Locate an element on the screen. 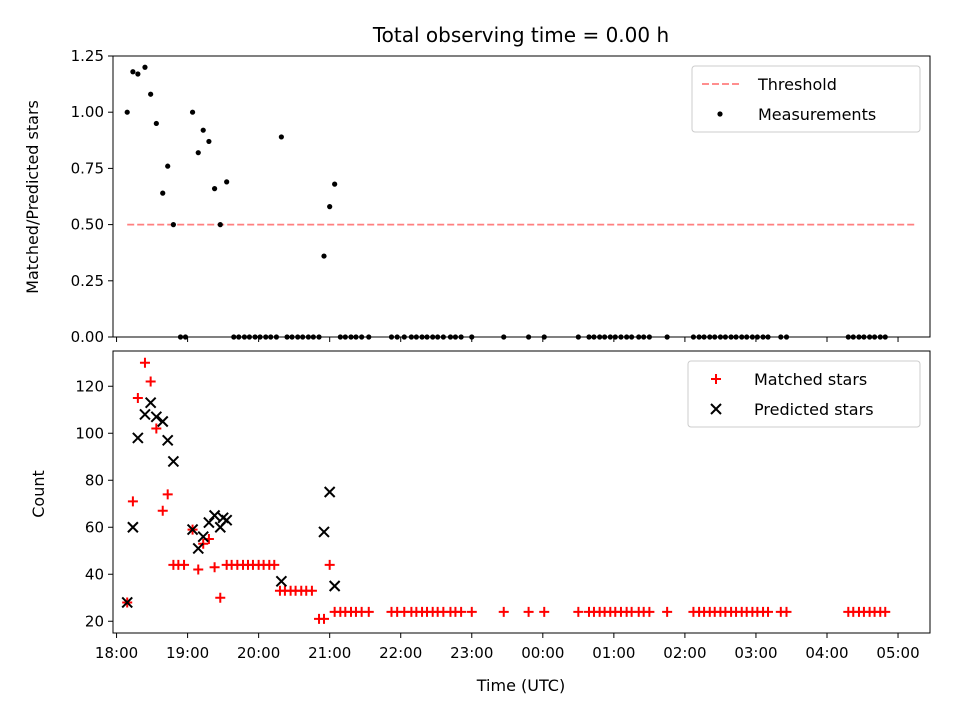 The image size is (960, 720). bottom-y-tick-label: 20 is located at coordinates (94, 621).